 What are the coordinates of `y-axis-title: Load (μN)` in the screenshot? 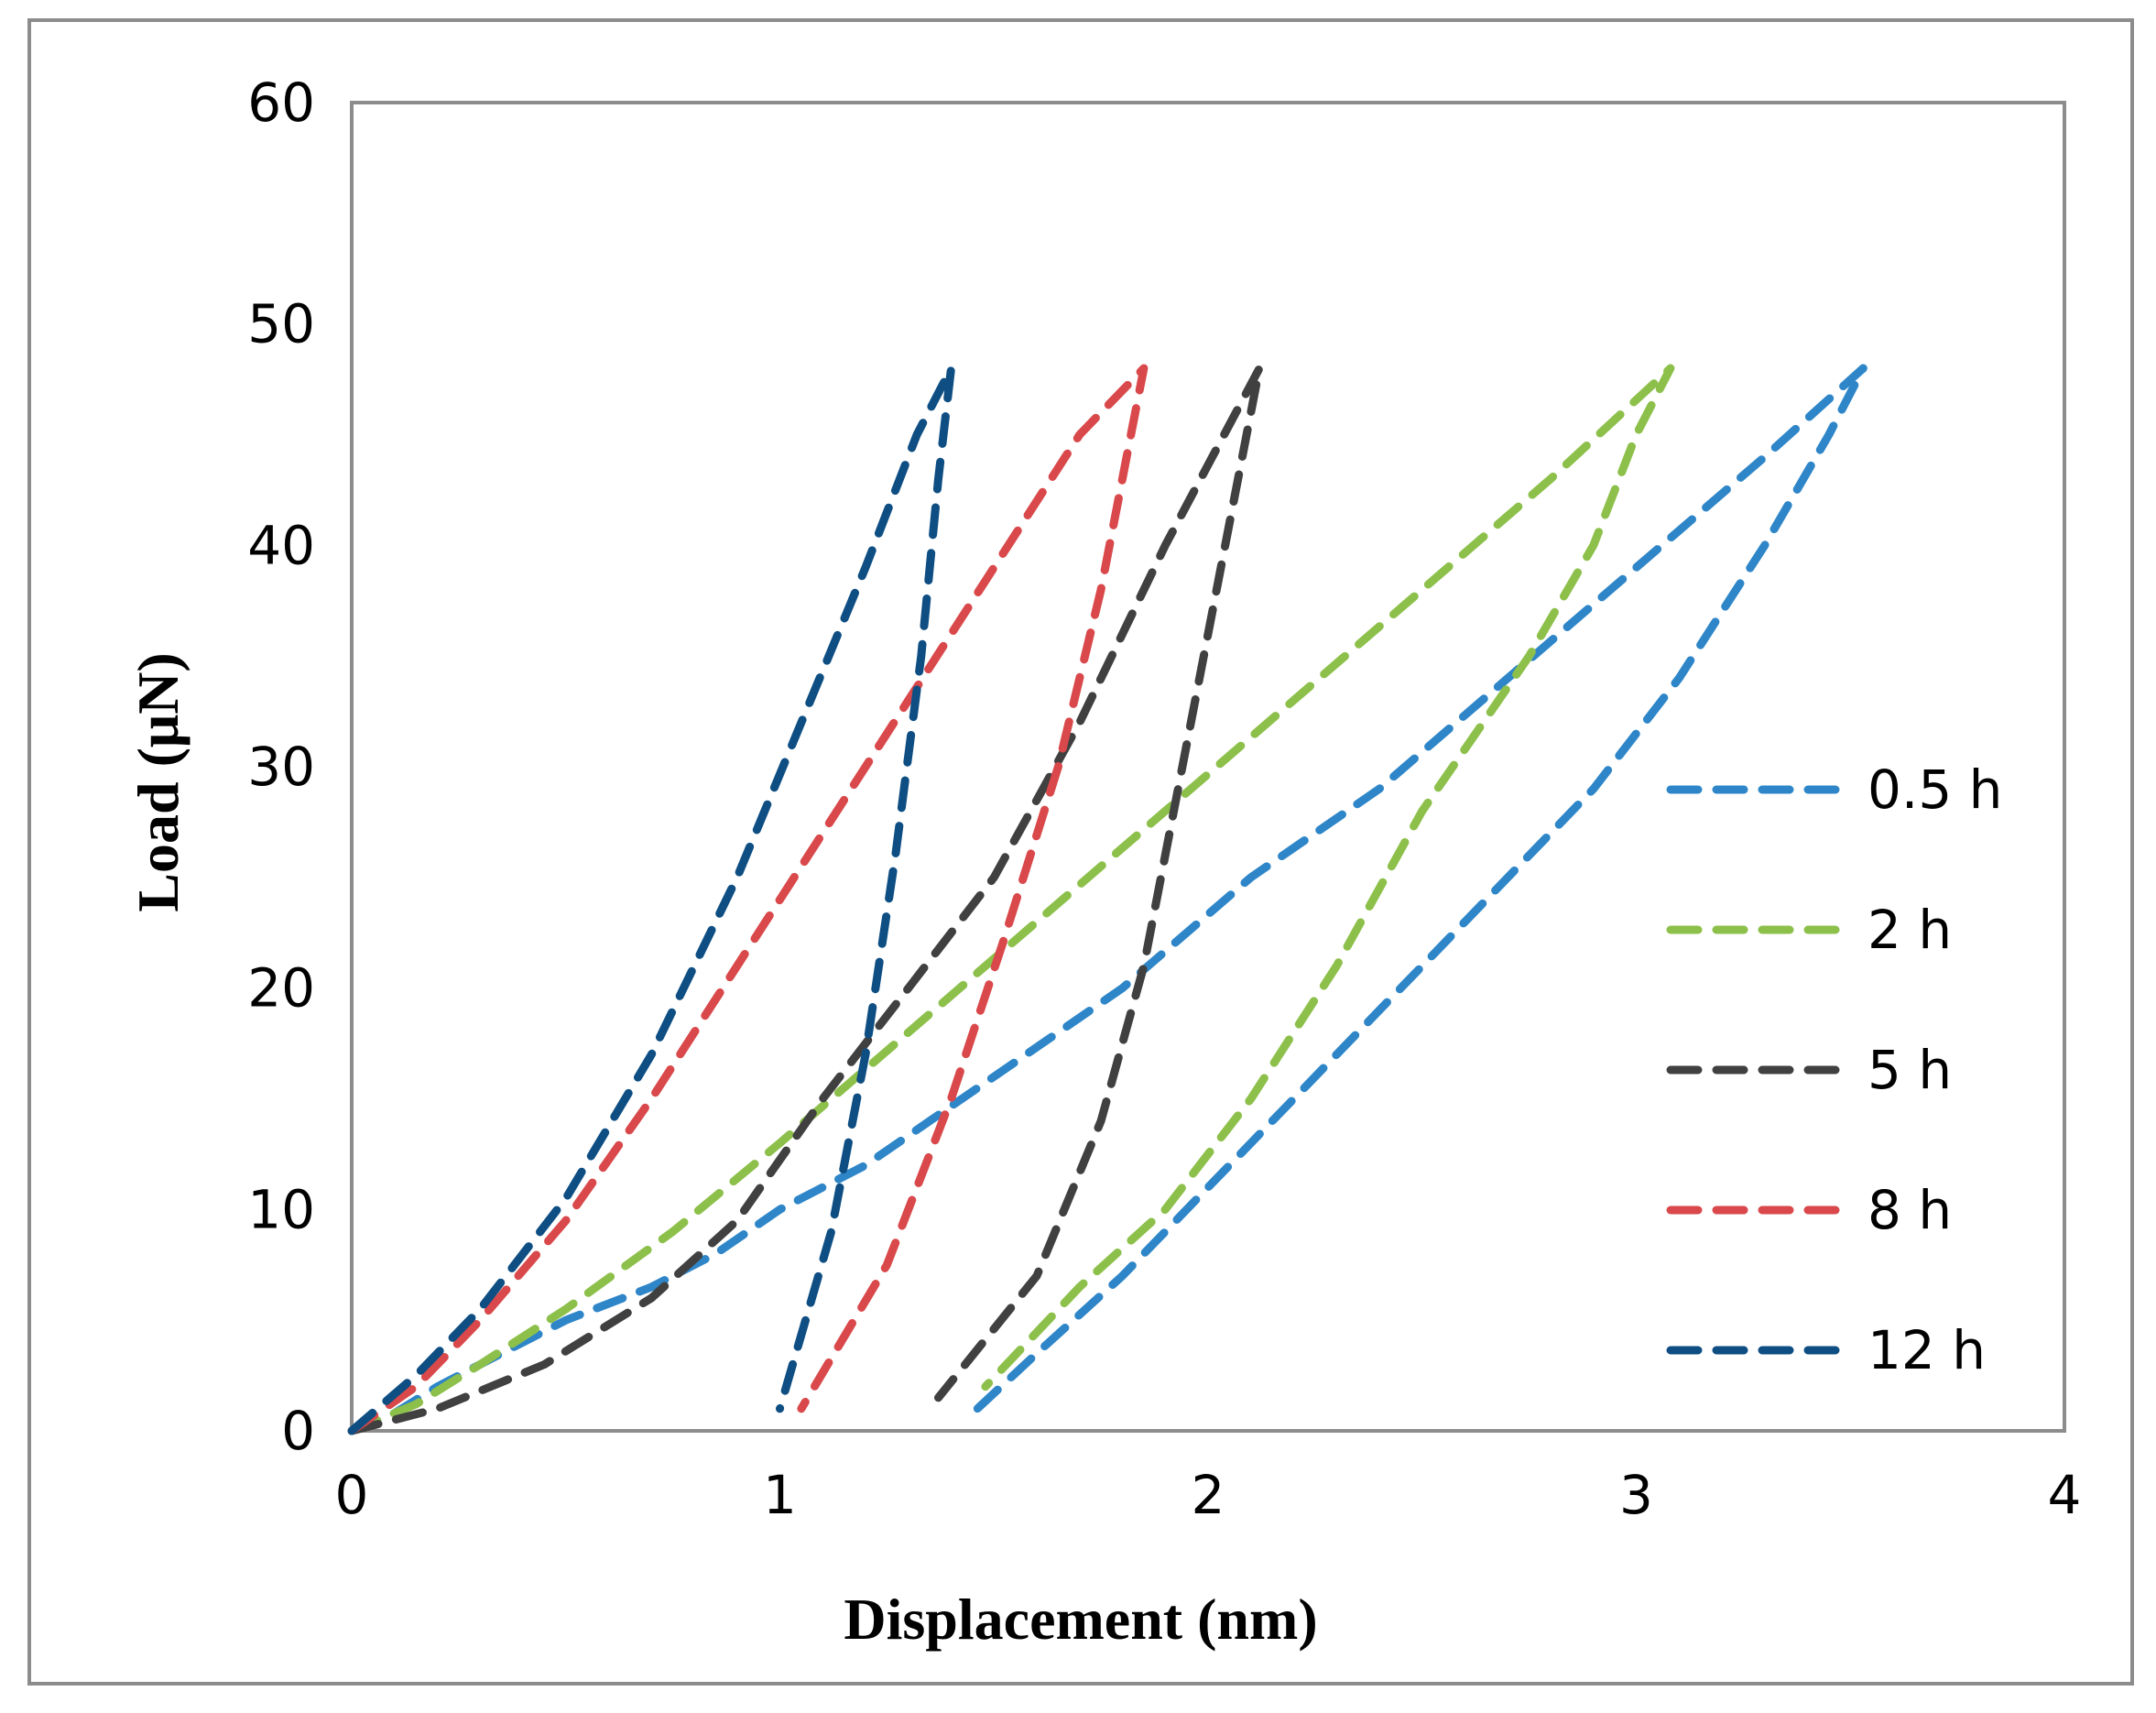 It's located at (158, 781).